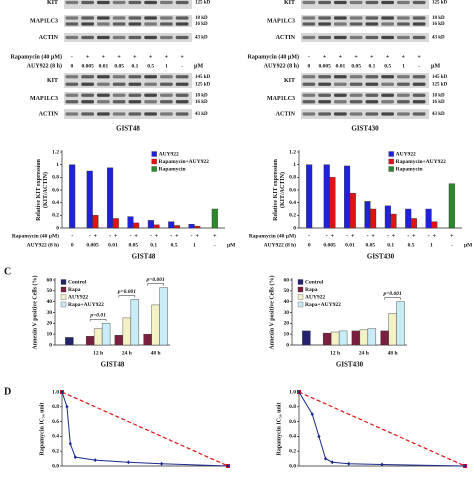 This screenshot has height=479, width=474. Describe the element at coordinates (323, 305) in the screenshot. I see `legend-label: Rapa+AUY922` at that location.